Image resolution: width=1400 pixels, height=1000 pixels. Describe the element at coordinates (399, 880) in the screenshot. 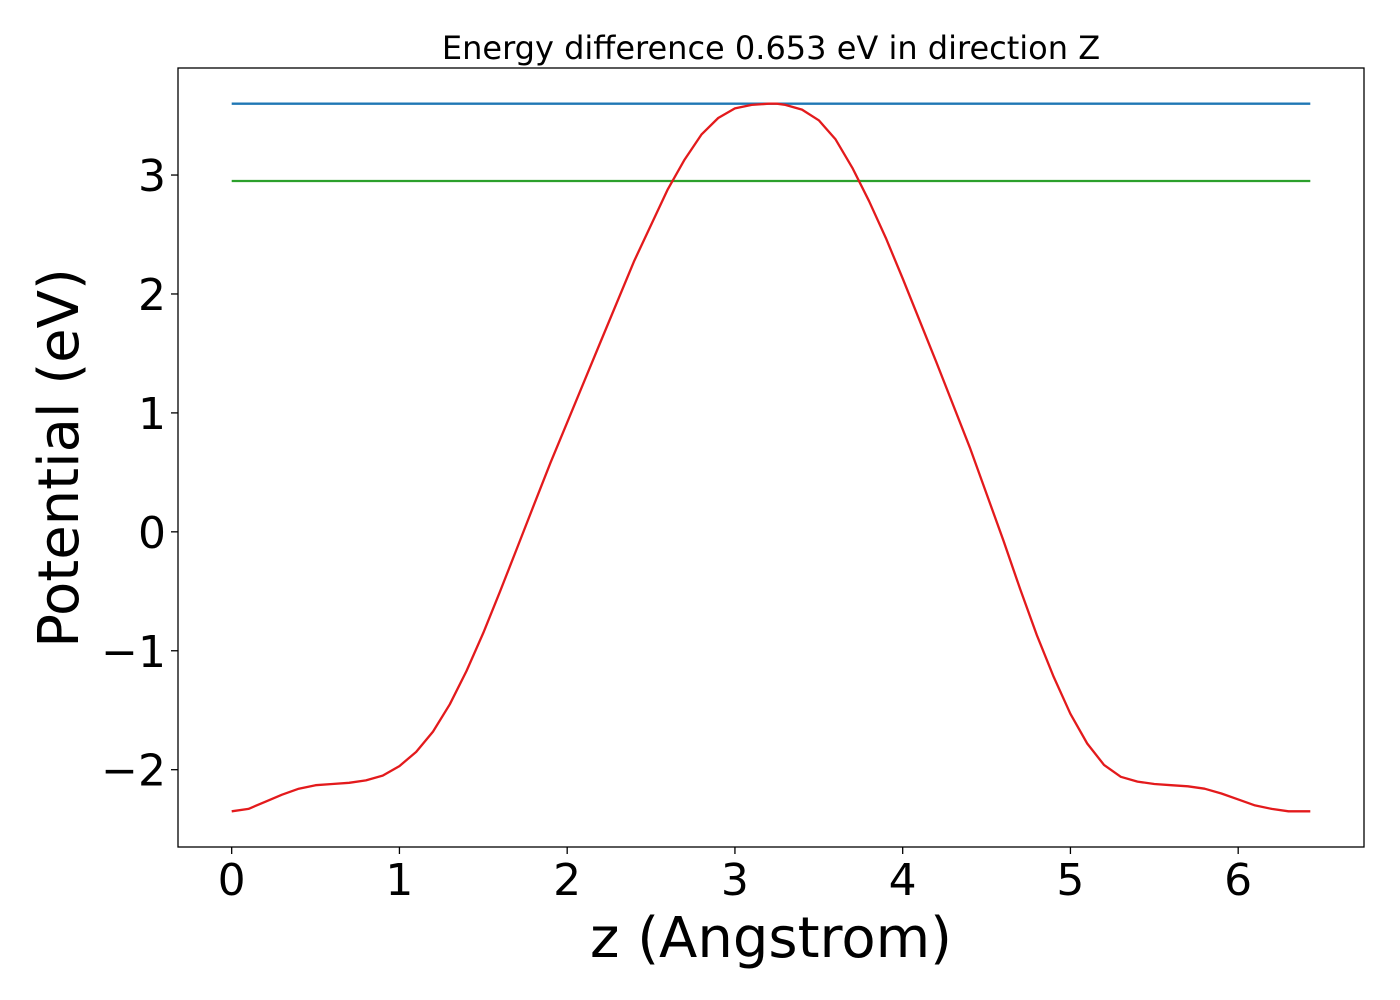

I see `x-tick-label: 1` at that location.